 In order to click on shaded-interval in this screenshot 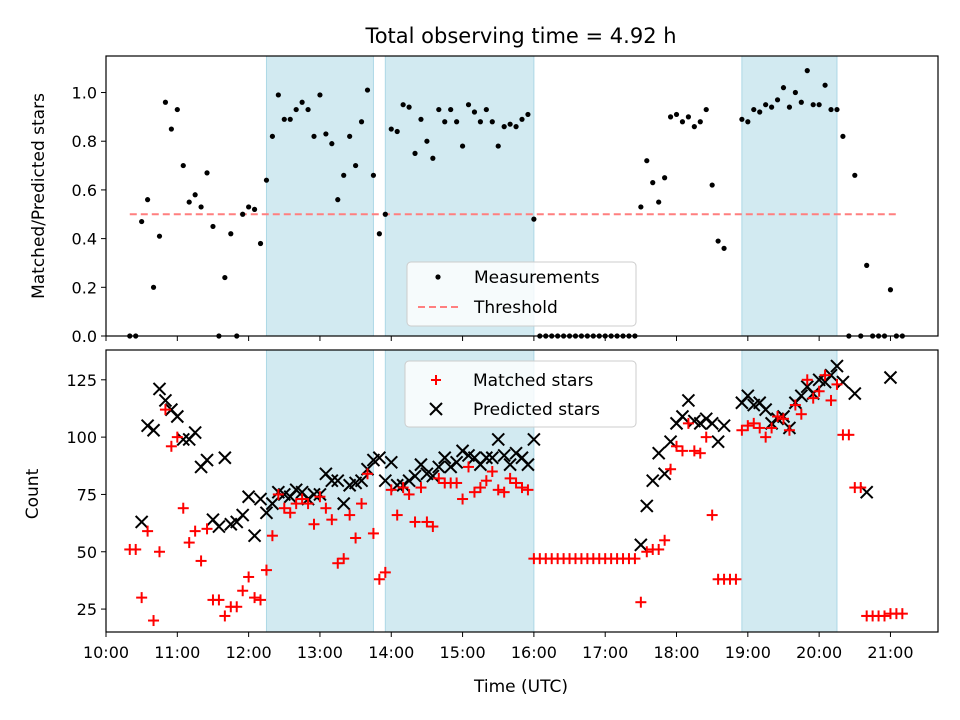, I will do `click(319, 196)`.